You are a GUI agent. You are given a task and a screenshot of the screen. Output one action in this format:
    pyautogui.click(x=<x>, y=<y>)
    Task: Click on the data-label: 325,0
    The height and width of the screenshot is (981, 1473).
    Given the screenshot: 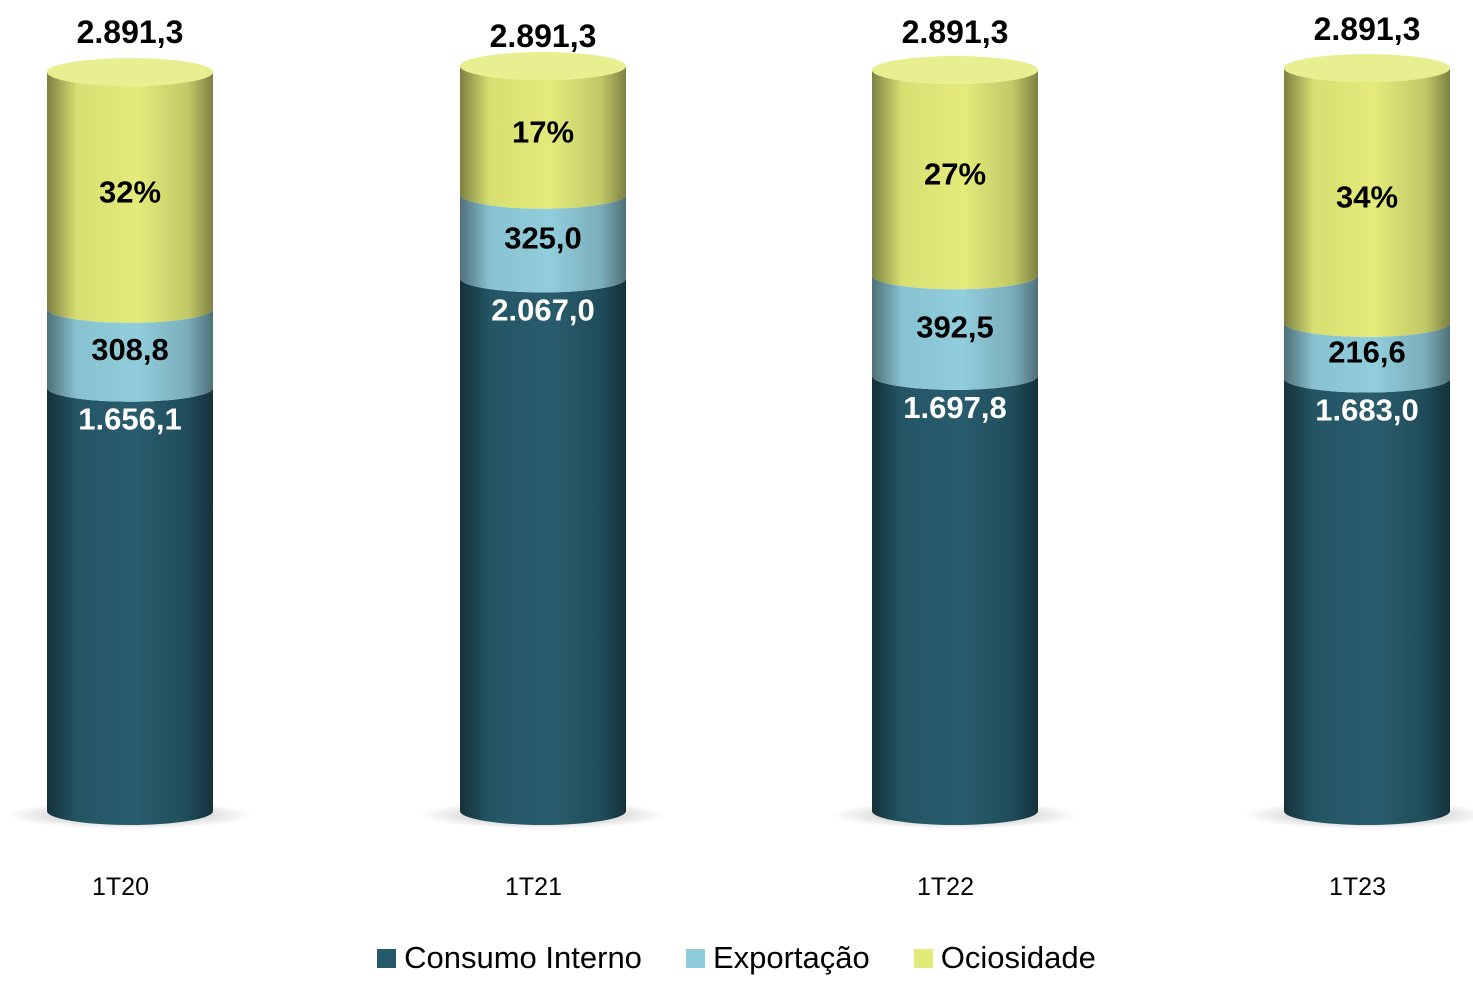 What is the action you would take?
    pyautogui.click(x=543, y=238)
    